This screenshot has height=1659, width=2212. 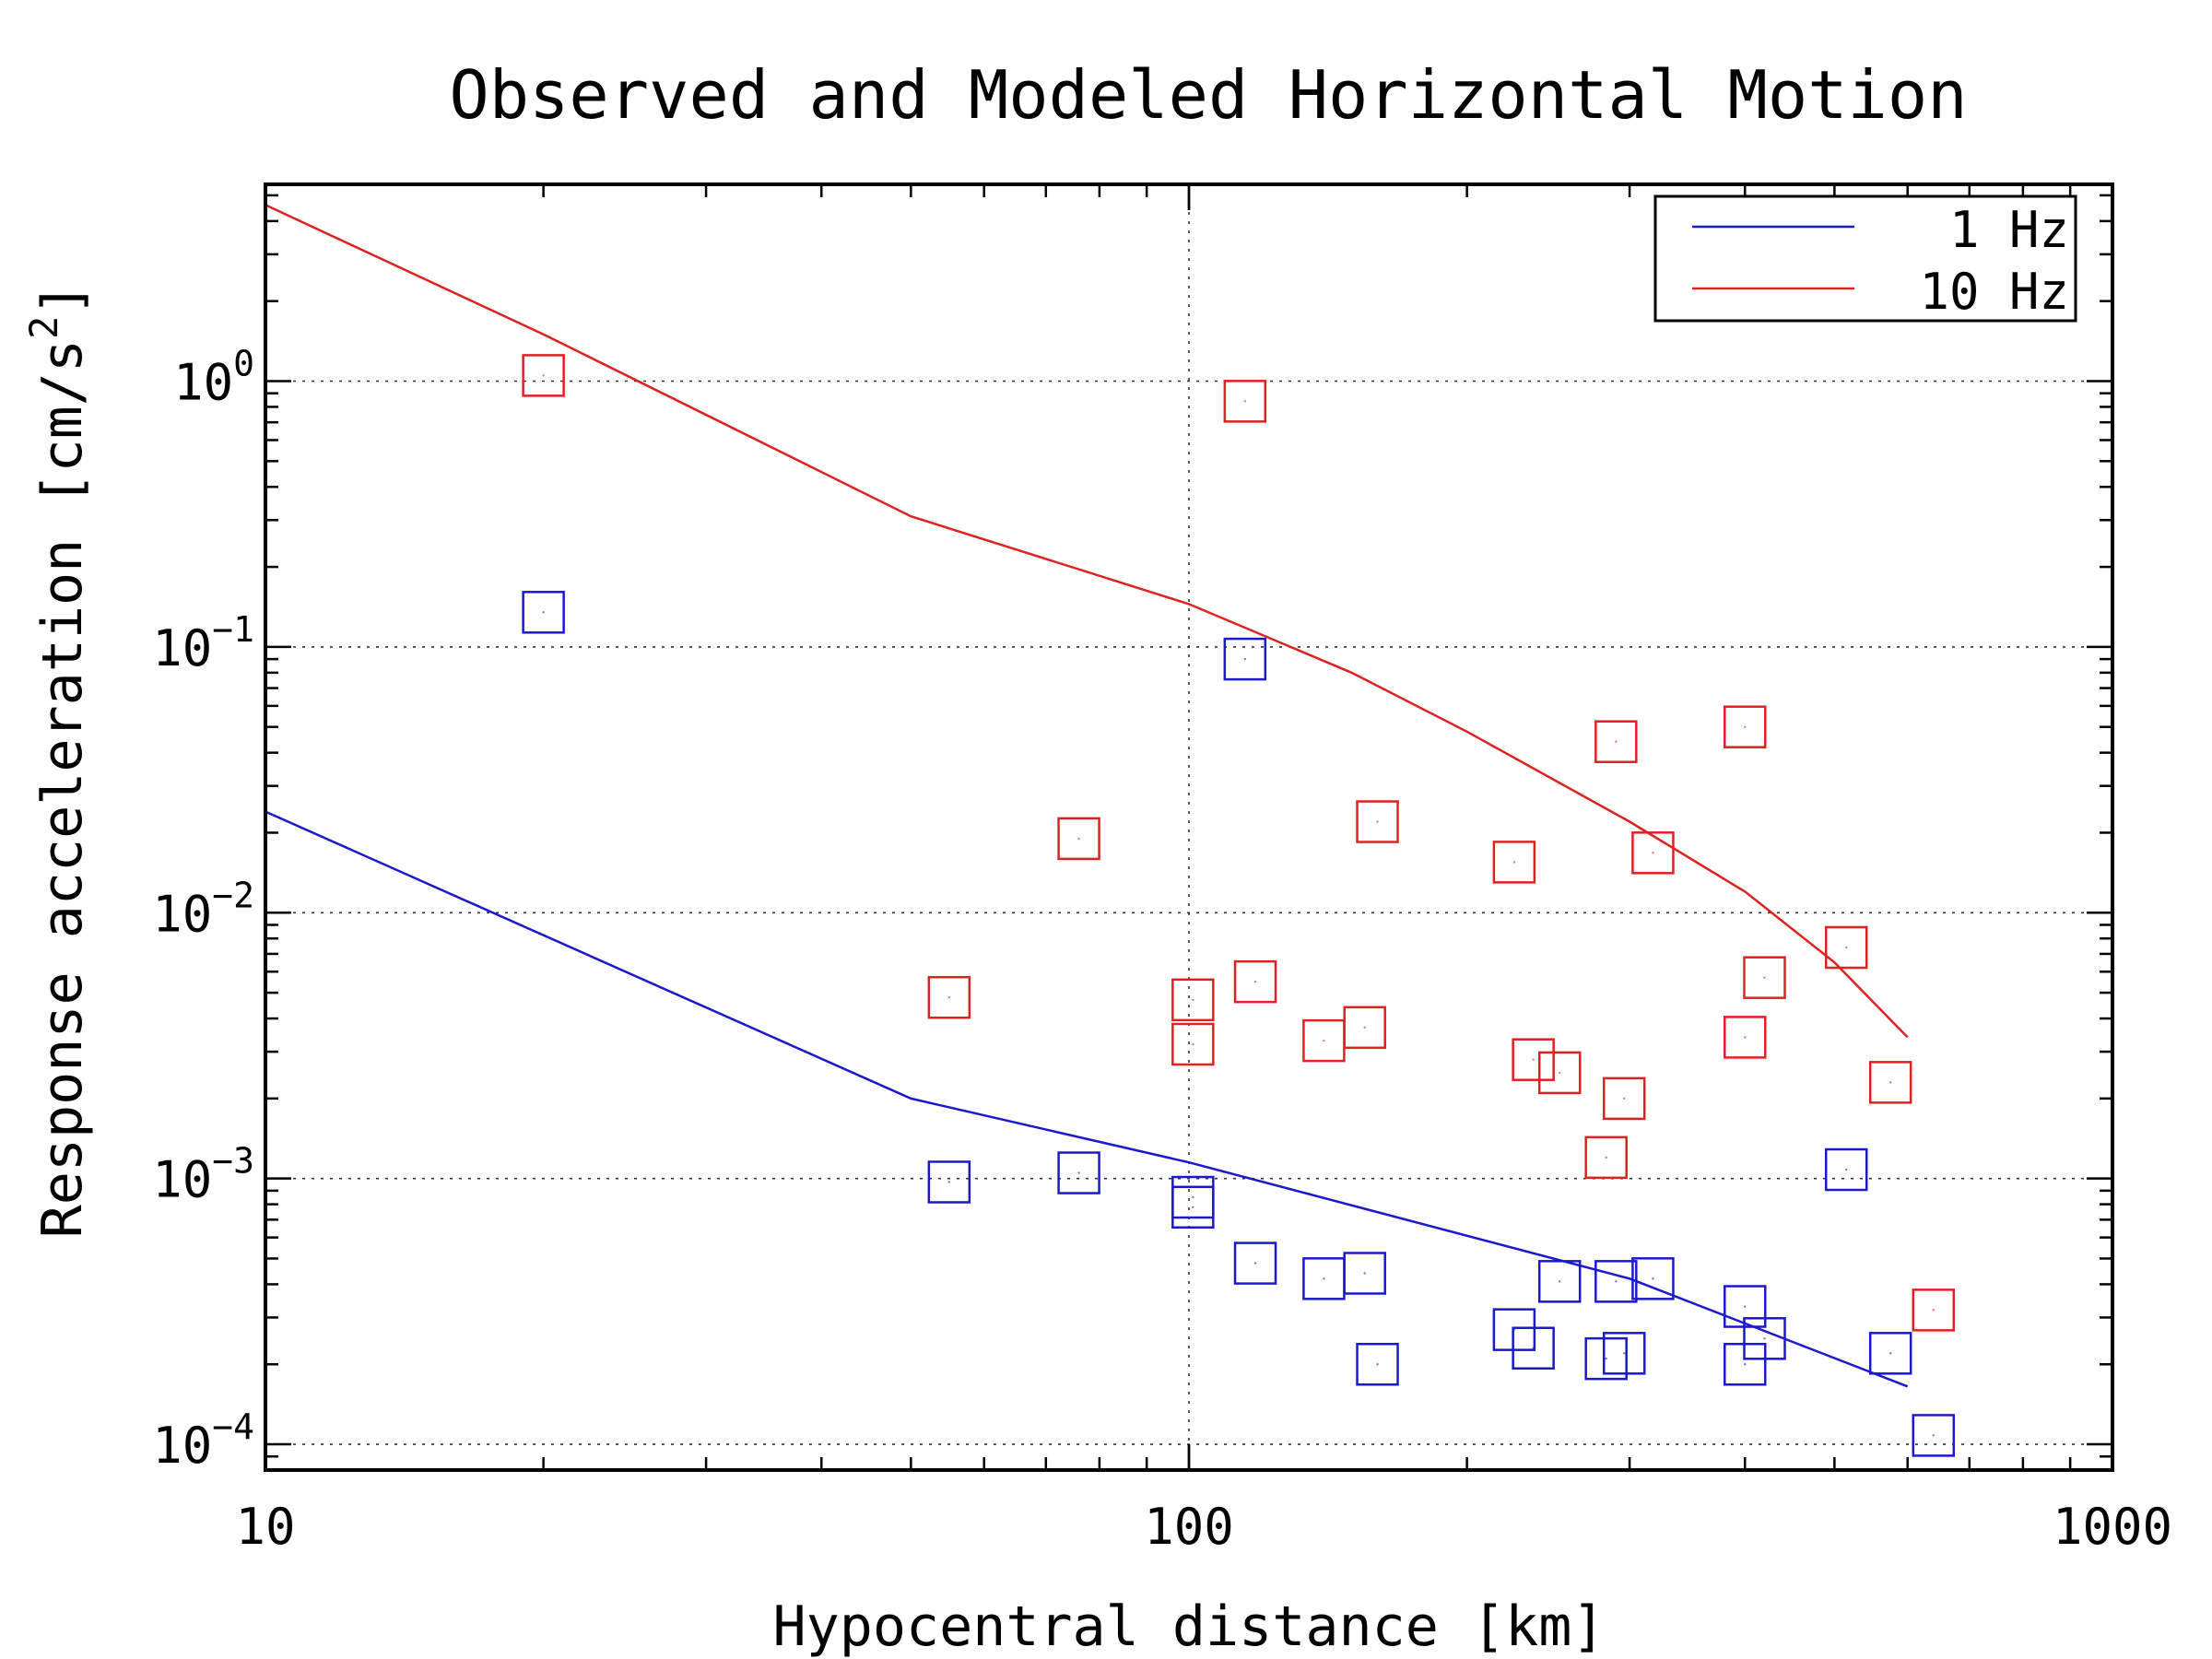 I want to click on legend: 1 Hz 10 Hz, so click(x=1865, y=258).